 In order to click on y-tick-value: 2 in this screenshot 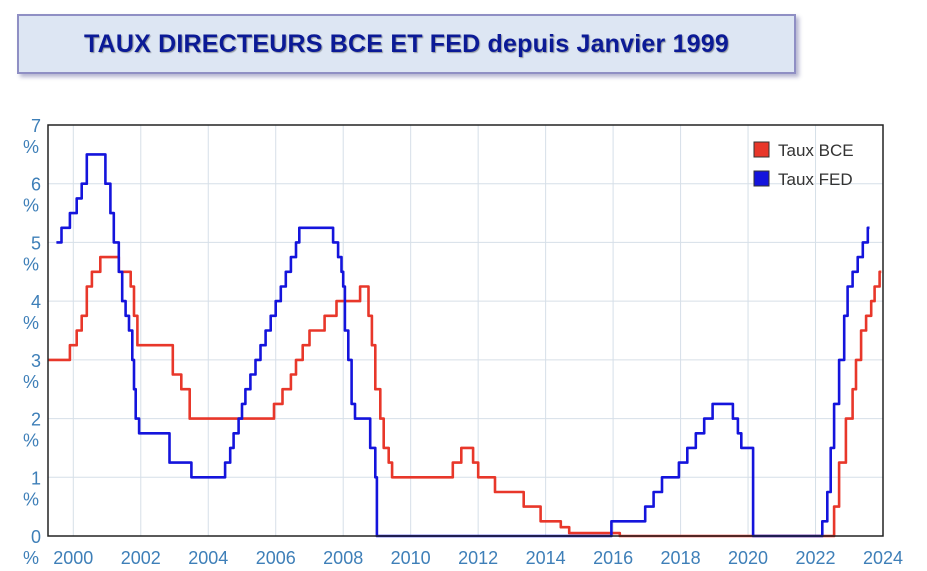, I will do `click(36, 420)`.